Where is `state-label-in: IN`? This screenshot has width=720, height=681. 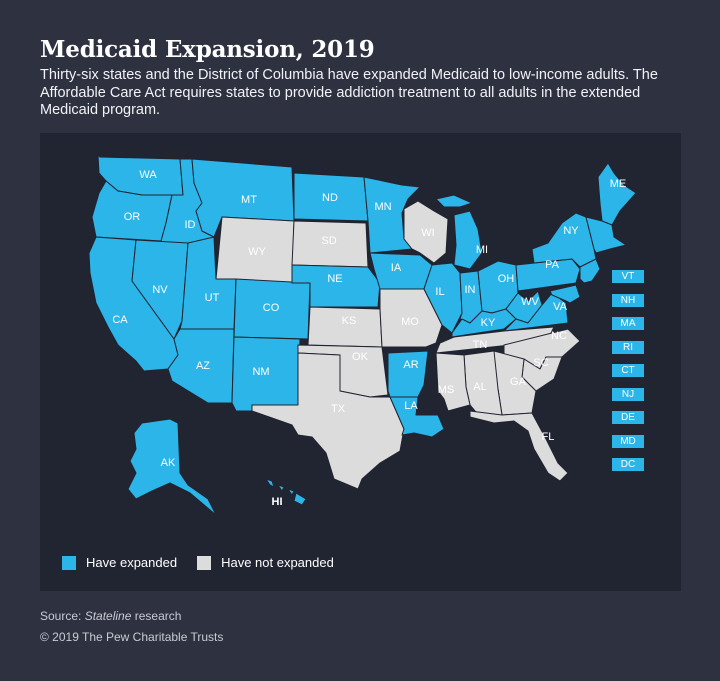 state-label-in: IN is located at coordinates (470, 290).